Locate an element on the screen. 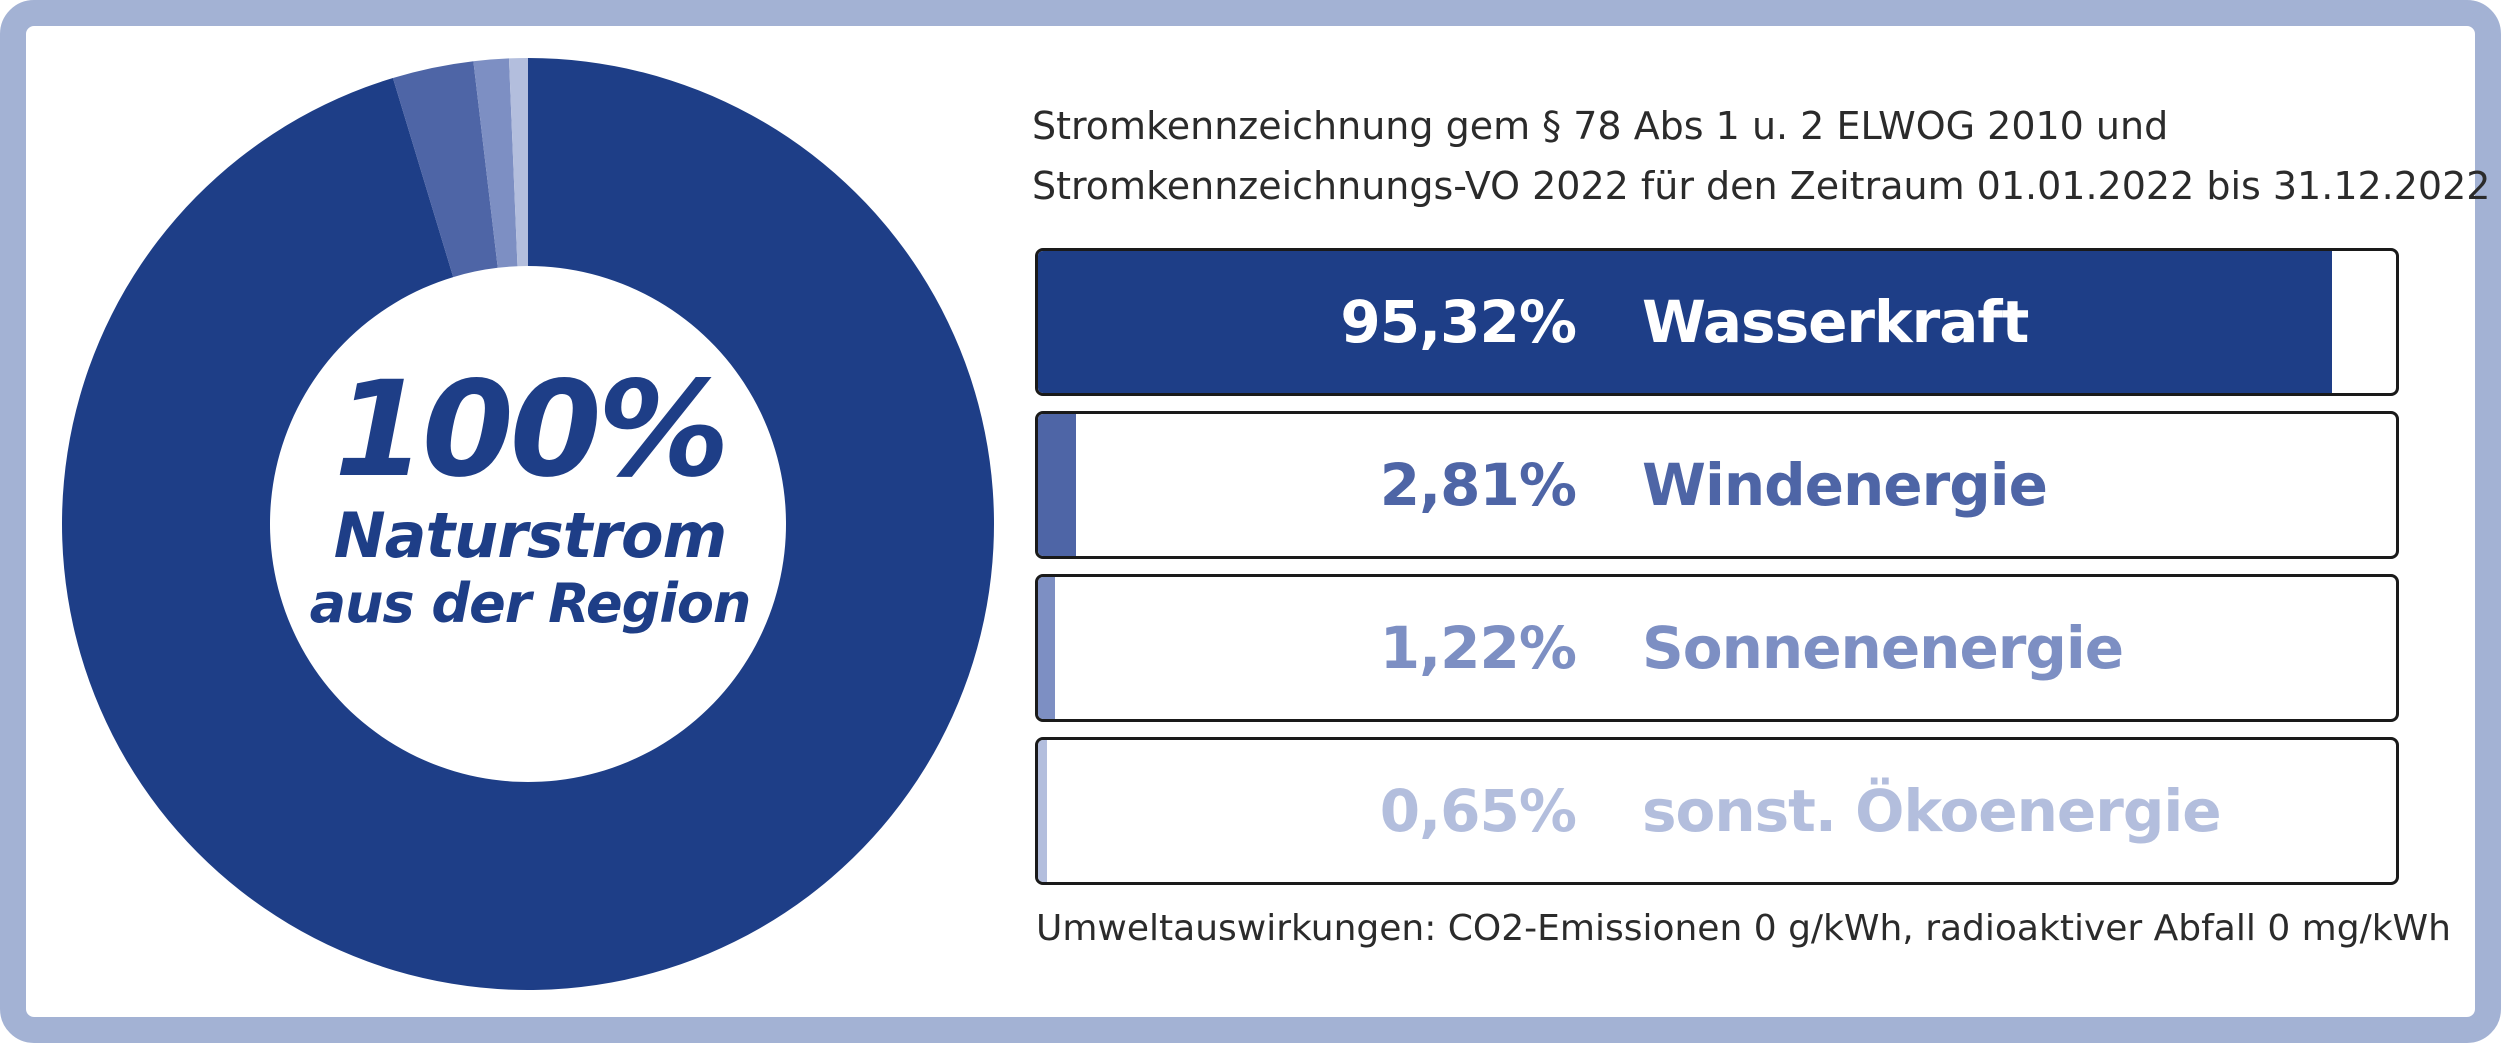  bar-value-label-0: 95,32% is located at coordinates (1458, 322).